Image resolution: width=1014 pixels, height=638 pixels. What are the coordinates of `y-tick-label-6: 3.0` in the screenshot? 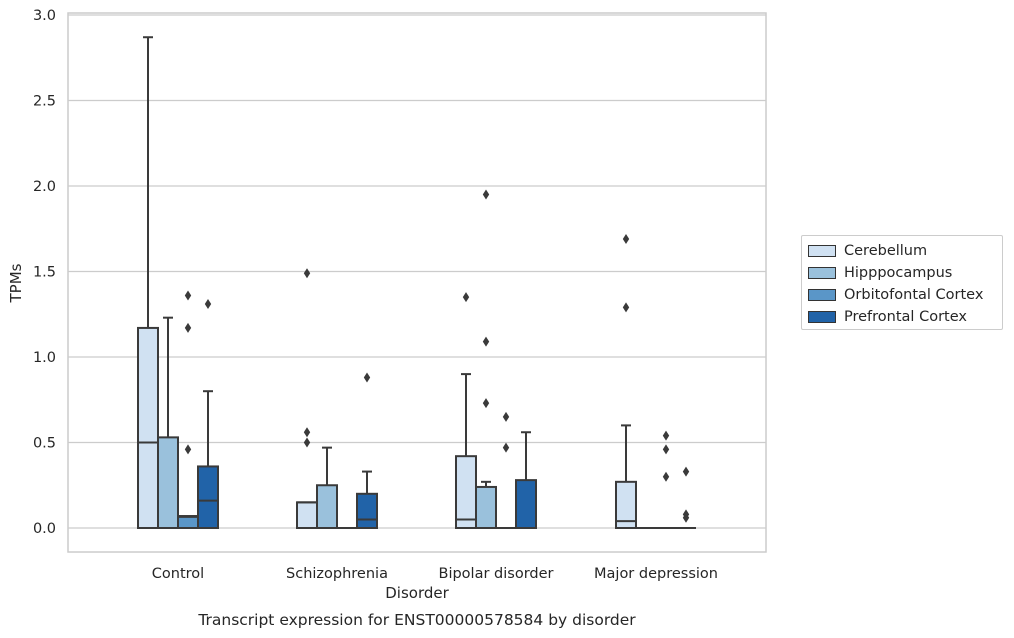 It's located at (44, 16).